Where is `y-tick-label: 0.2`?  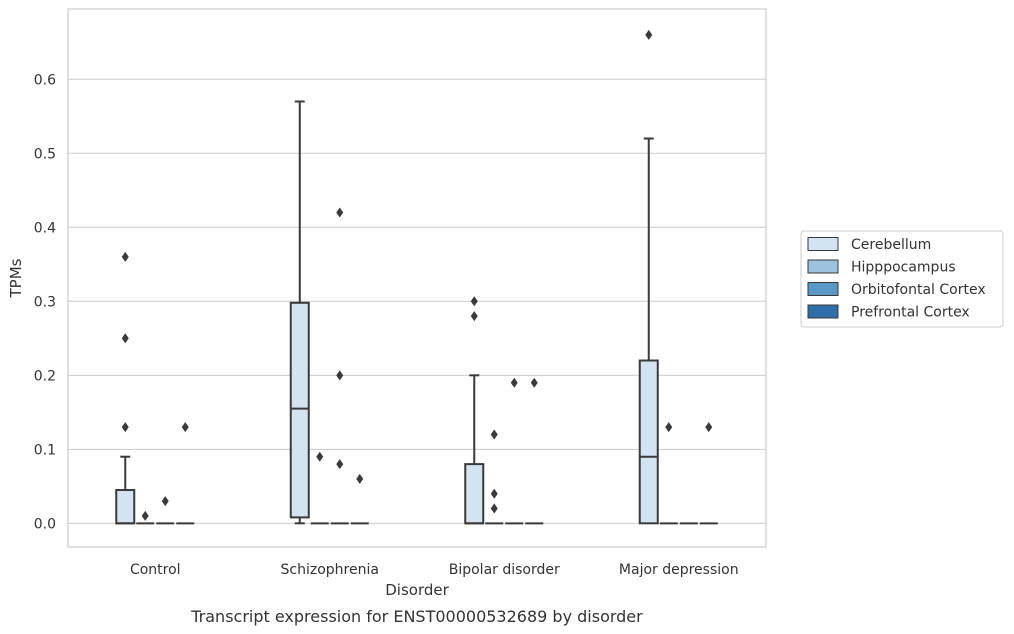
y-tick-label: 0.2 is located at coordinates (45, 376).